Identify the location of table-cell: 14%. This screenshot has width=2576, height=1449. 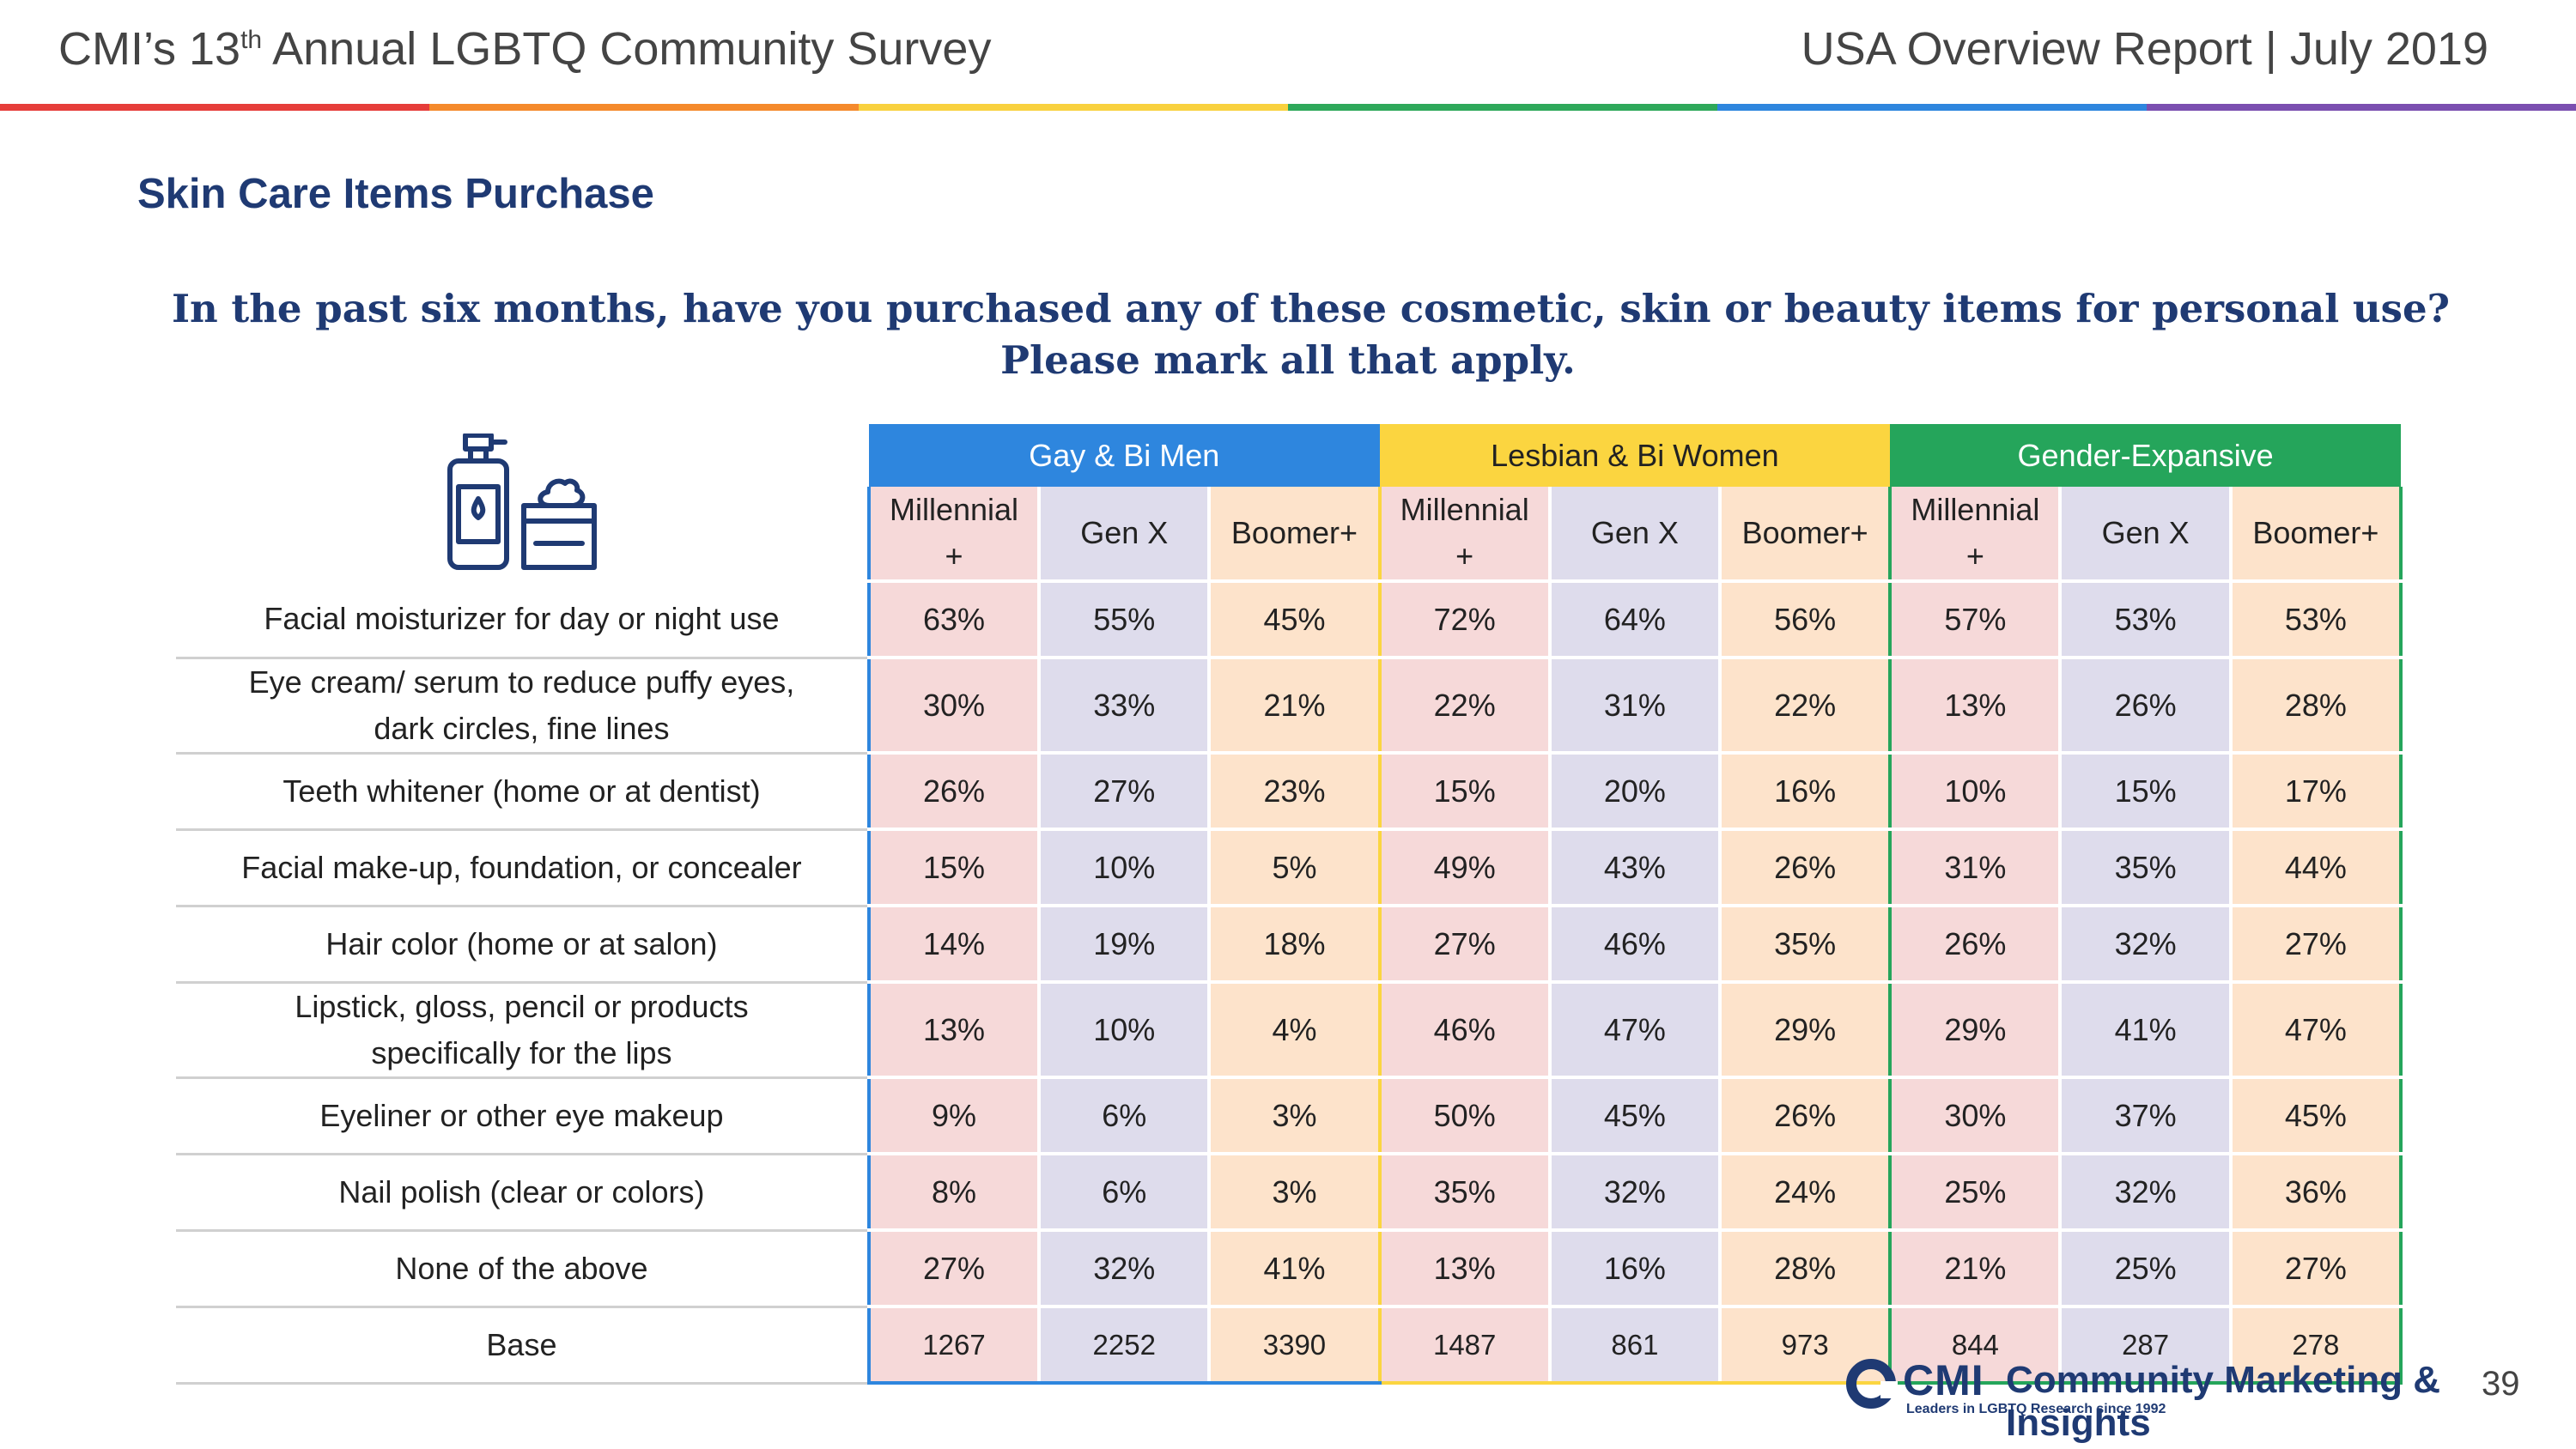
(953, 945).